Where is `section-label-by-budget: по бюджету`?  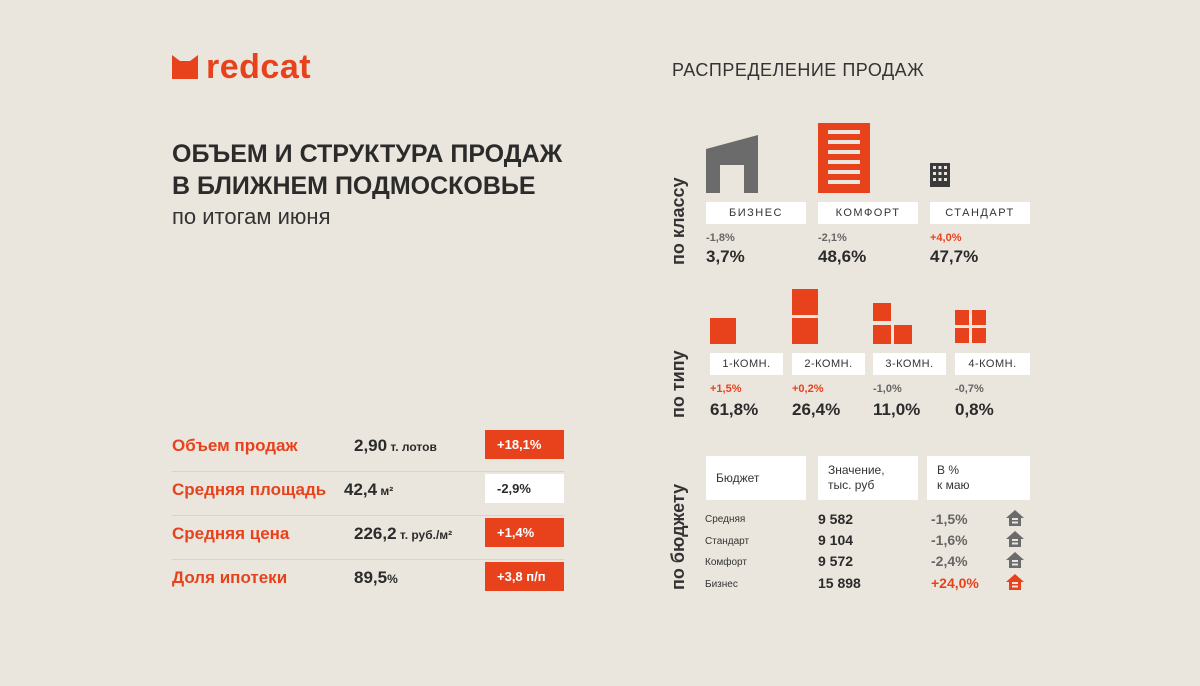
section-label-by-budget: по бюджету is located at coordinates (678, 536).